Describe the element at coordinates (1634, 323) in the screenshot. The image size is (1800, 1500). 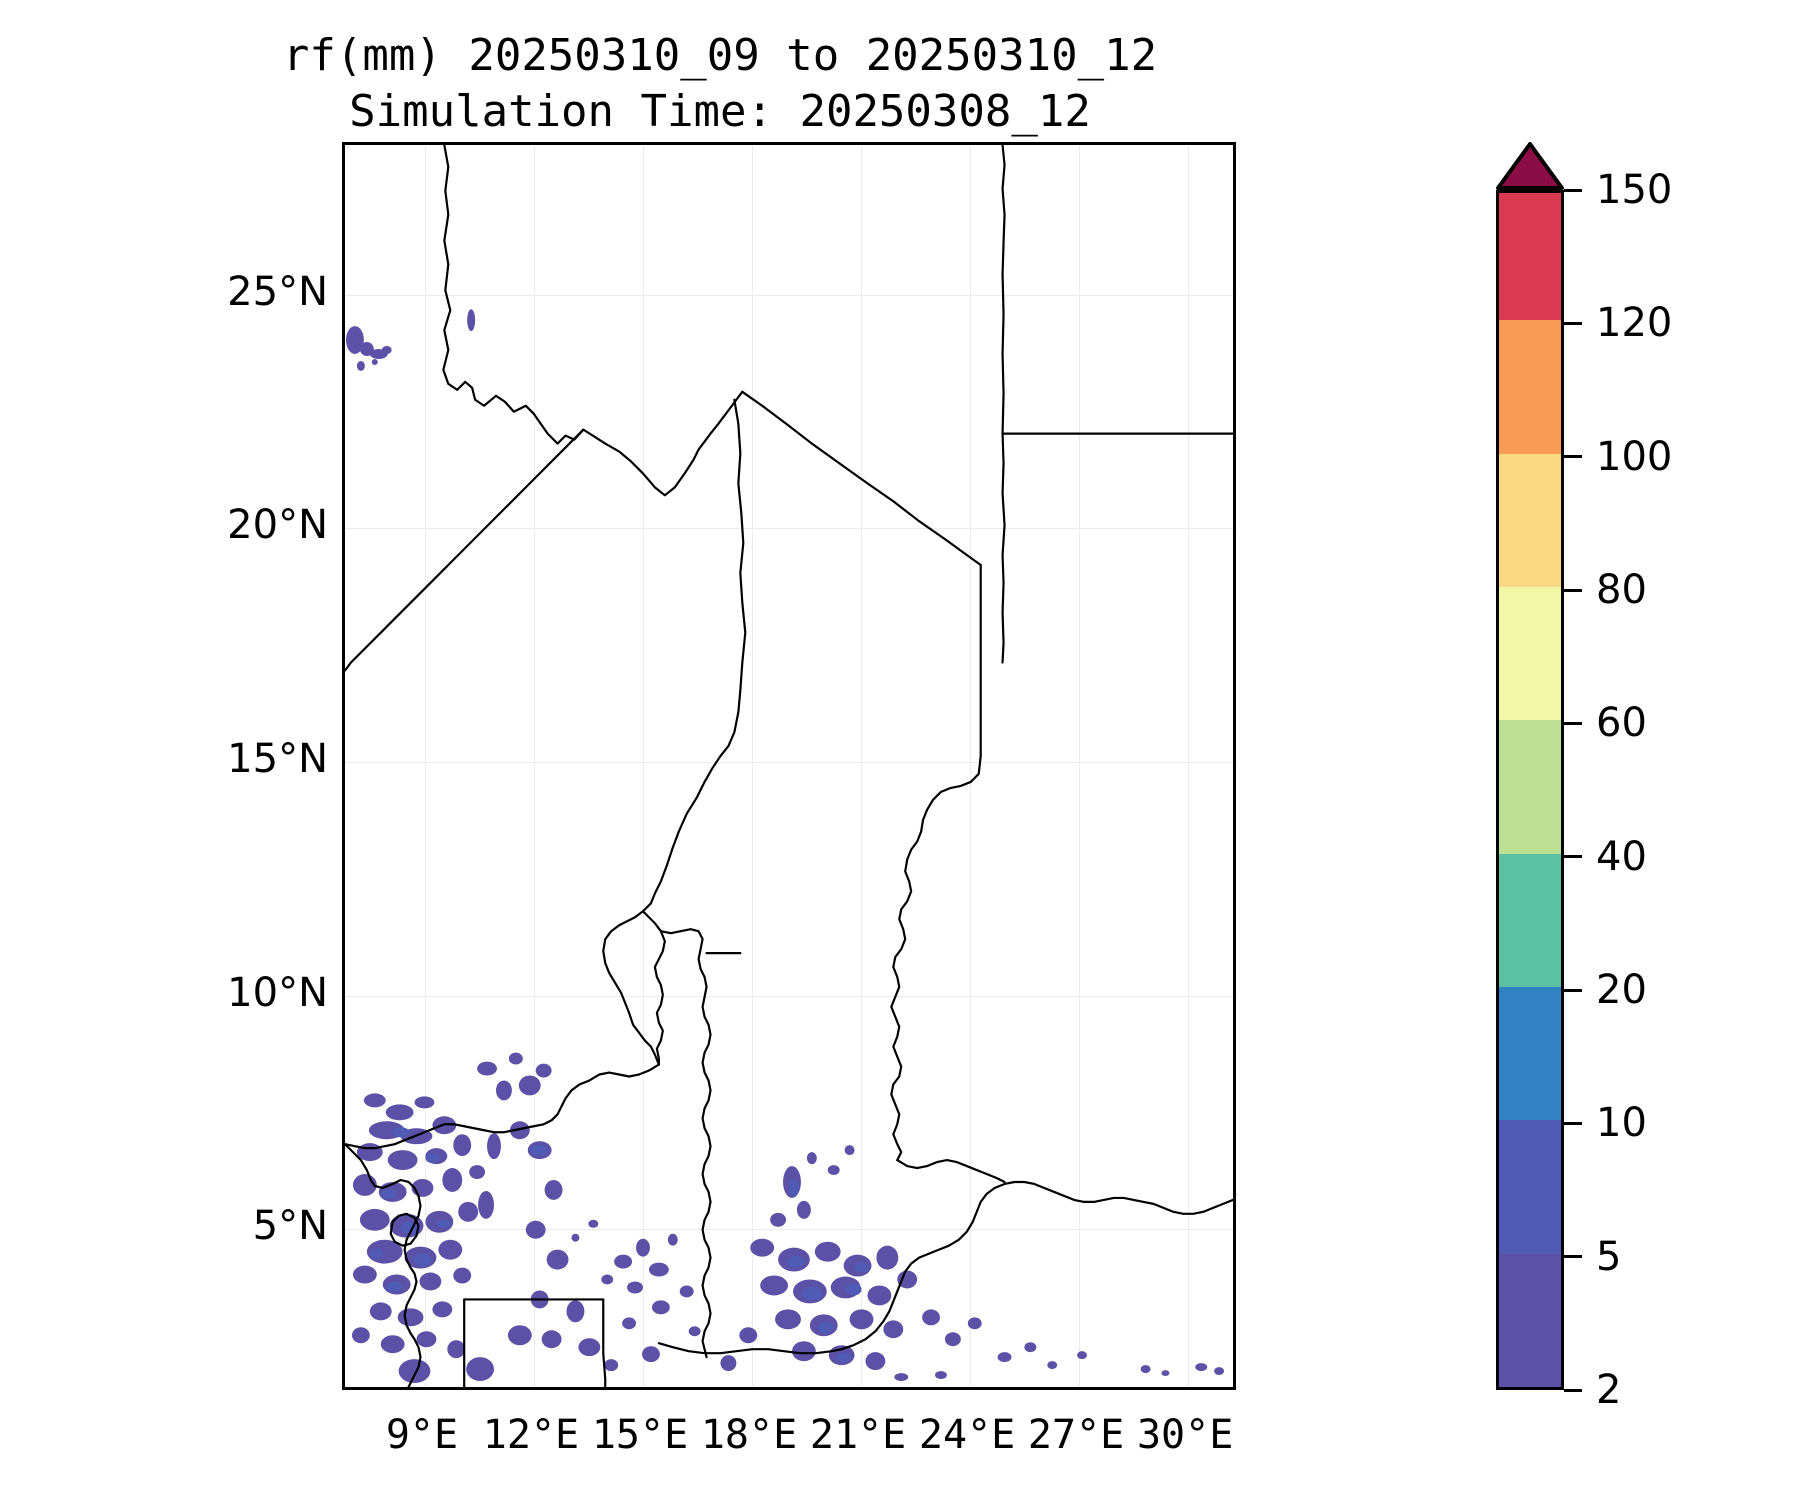
I see `colorbar-tick-label-120: 120` at that location.